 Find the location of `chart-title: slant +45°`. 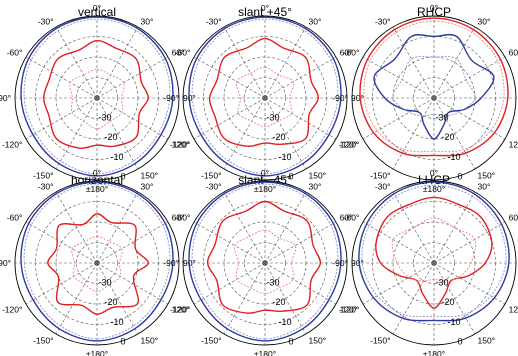

chart-title: slant +45° is located at coordinates (265, 12).